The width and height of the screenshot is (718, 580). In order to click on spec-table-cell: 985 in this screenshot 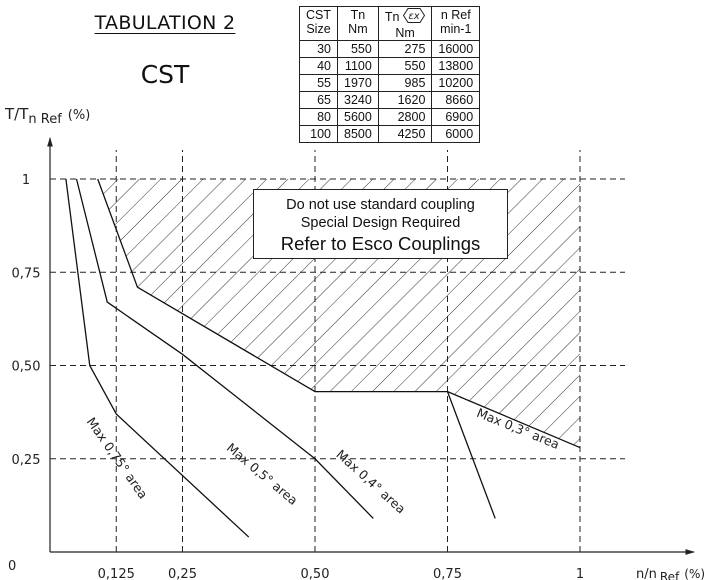, I will do `click(405, 83)`.